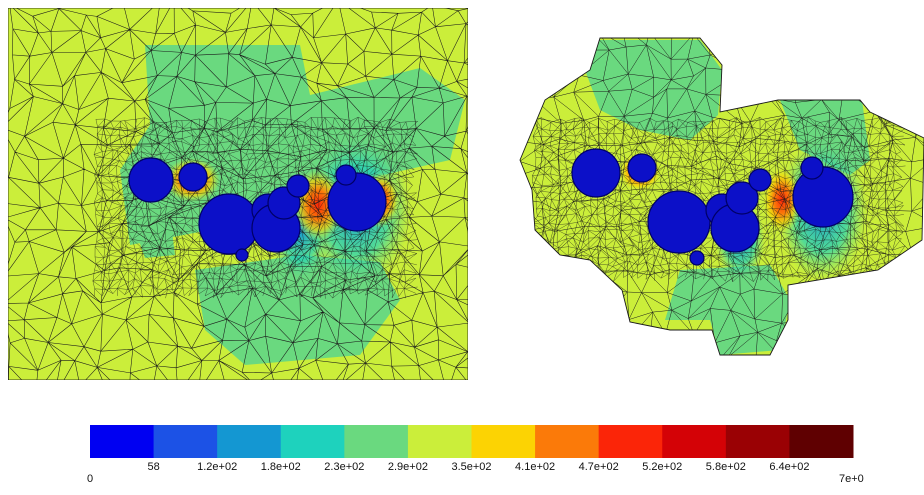  What do you see at coordinates (217, 467) in the screenshot?
I see `colorbar-tick-label: 1.2e+02` at bounding box center [217, 467].